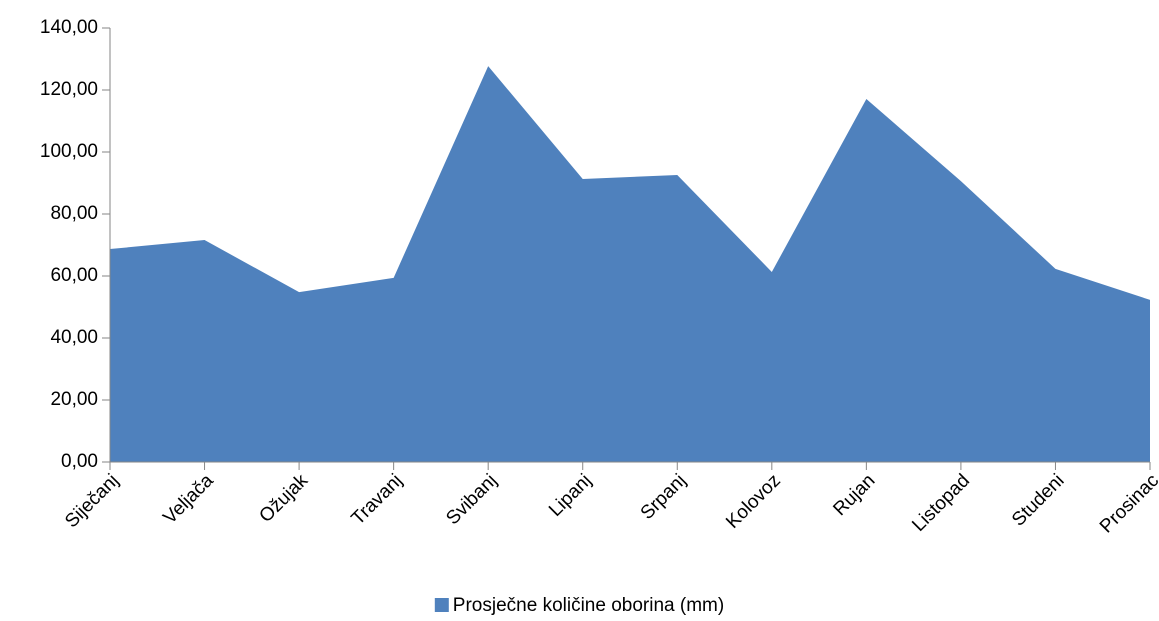 The image size is (1159, 621). What do you see at coordinates (74, 213) in the screenshot?
I see `y-tick-label: 80,00` at bounding box center [74, 213].